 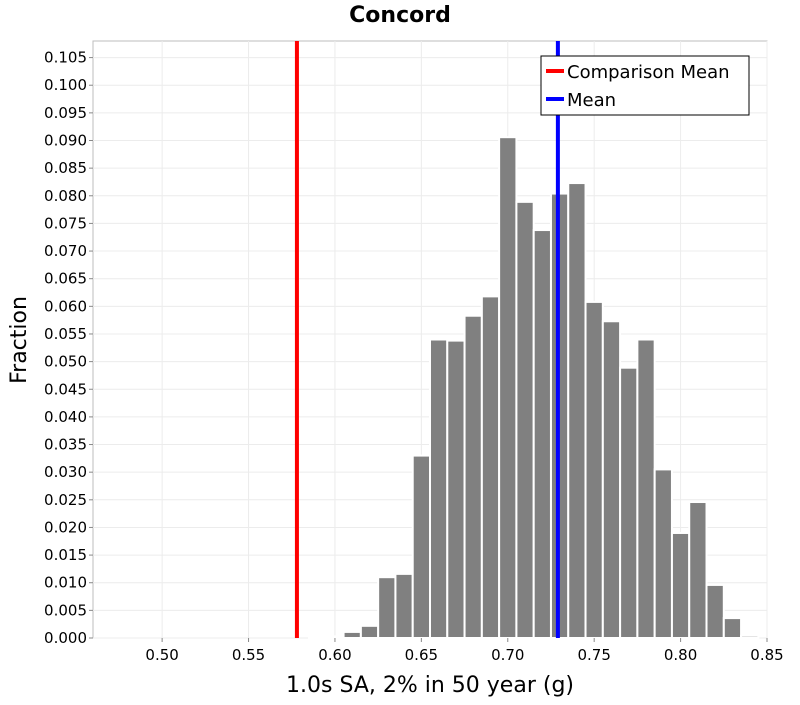 I want to click on x-tick-label: 0.50, so click(x=161, y=655).